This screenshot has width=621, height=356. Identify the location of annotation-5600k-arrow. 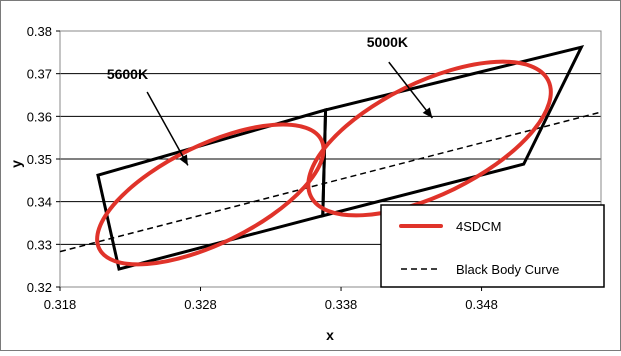
(167, 128).